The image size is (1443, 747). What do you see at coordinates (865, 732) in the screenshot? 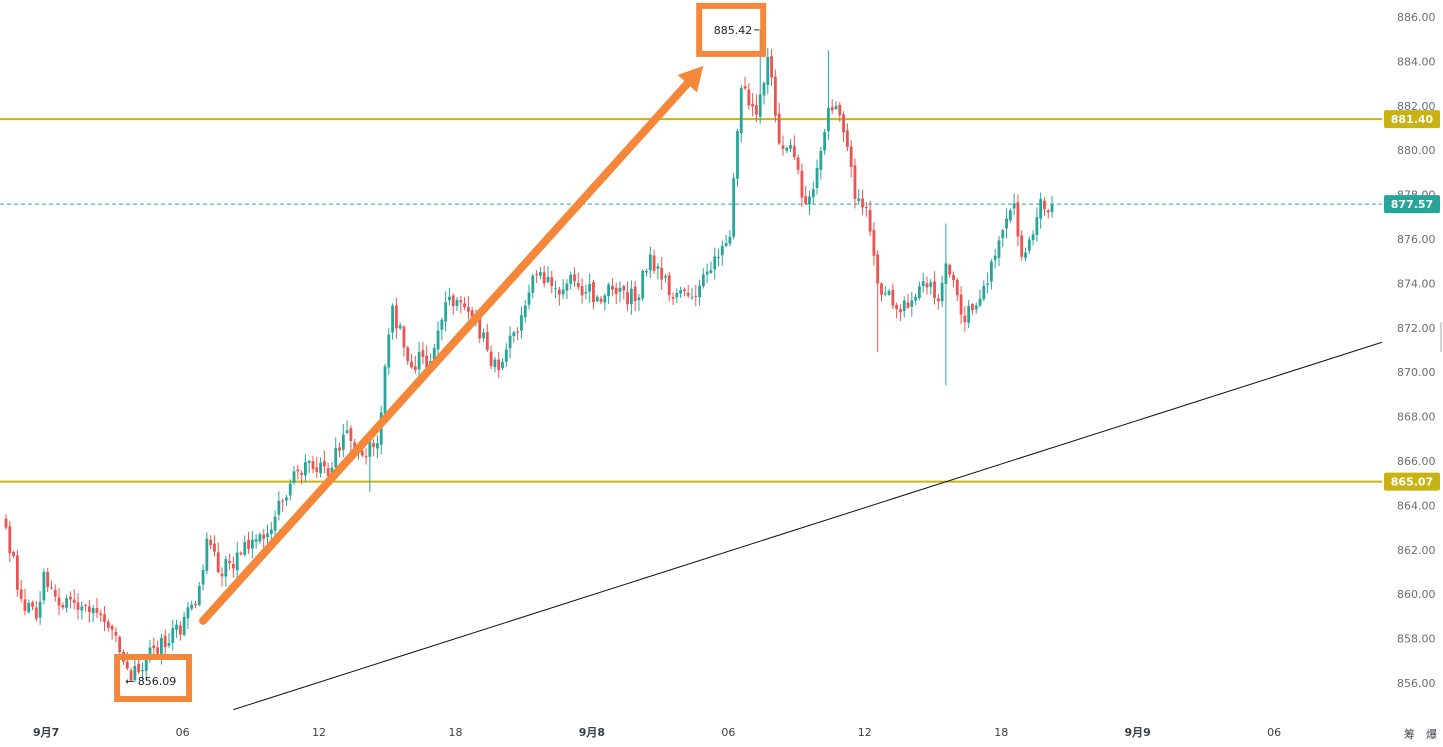
I see `x-tick-label: 12` at bounding box center [865, 732].